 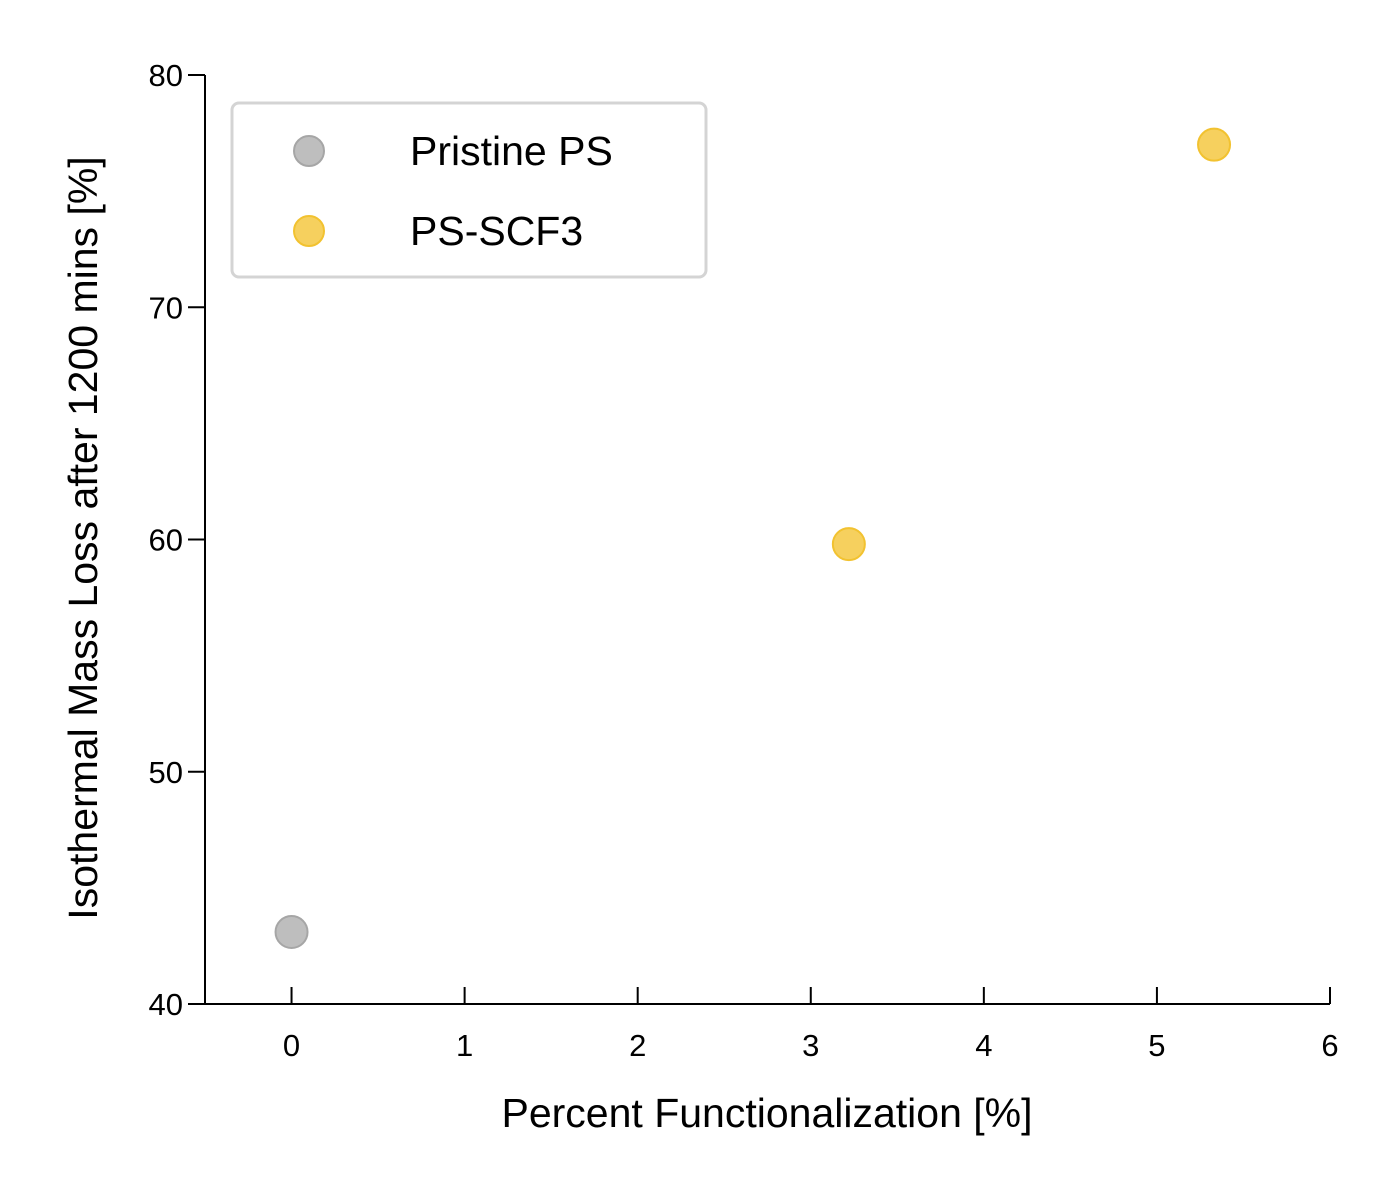 What do you see at coordinates (511, 151) in the screenshot?
I see `legend-label-pristine-ps: Pristine PS` at bounding box center [511, 151].